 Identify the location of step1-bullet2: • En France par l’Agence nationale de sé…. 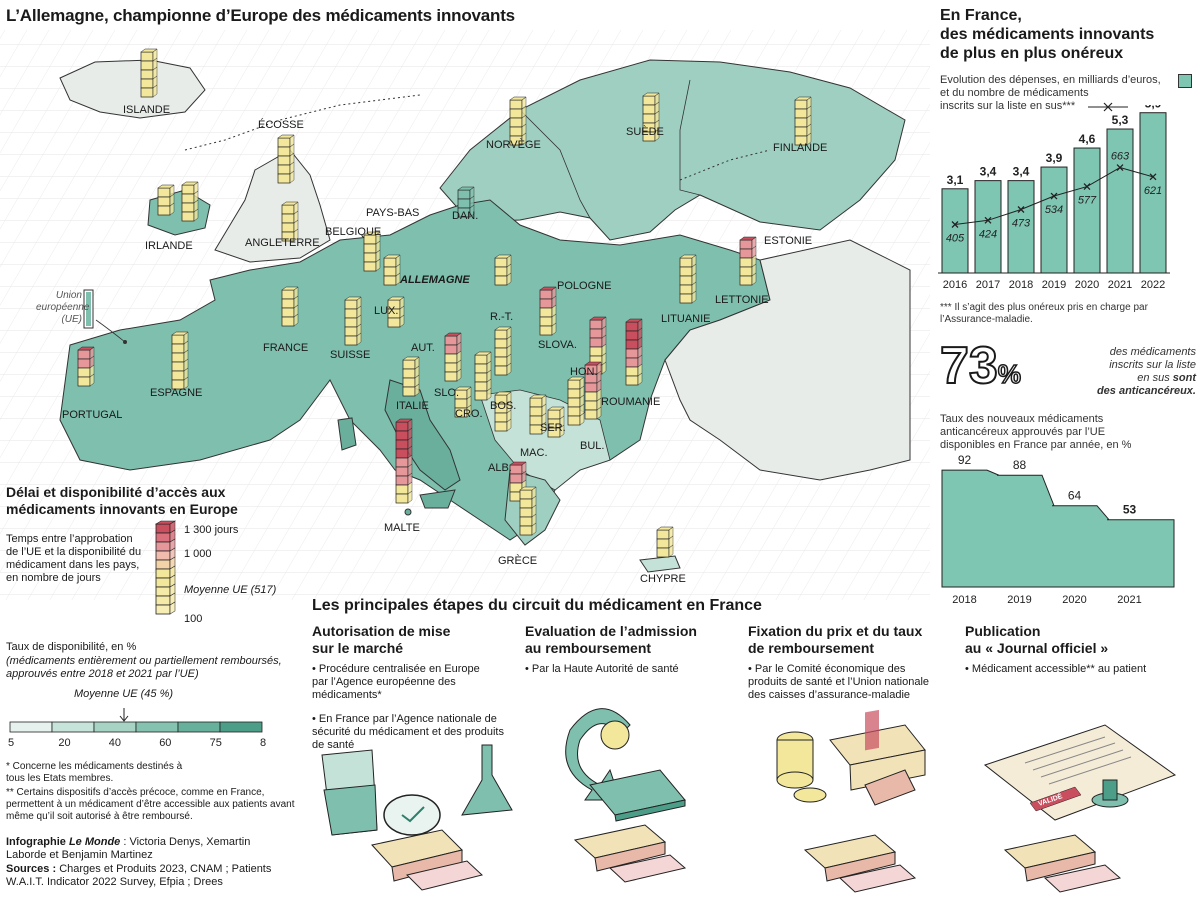
(408, 732).